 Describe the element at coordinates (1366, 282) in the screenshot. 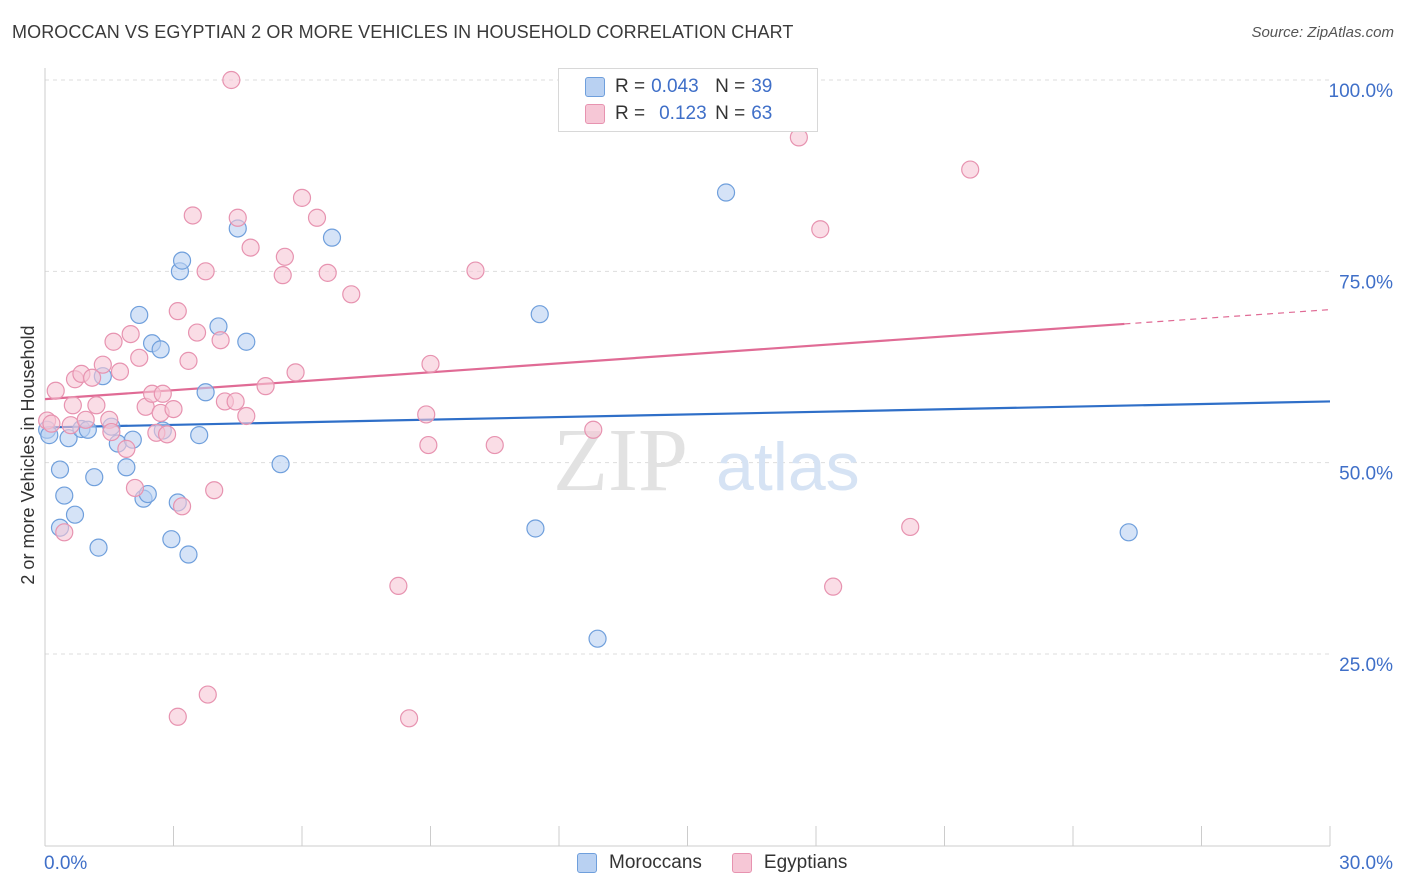

I see `y-tick-label: 75.0%` at that location.